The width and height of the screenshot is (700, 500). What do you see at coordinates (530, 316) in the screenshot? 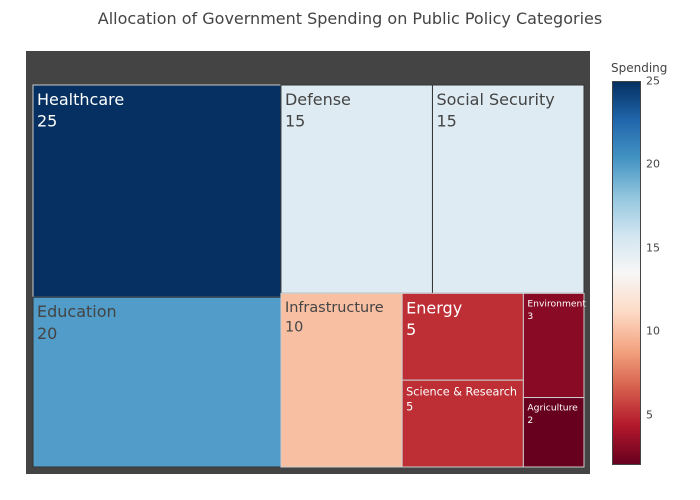
I see `tile-value-environment: 3` at bounding box center [530, 316].